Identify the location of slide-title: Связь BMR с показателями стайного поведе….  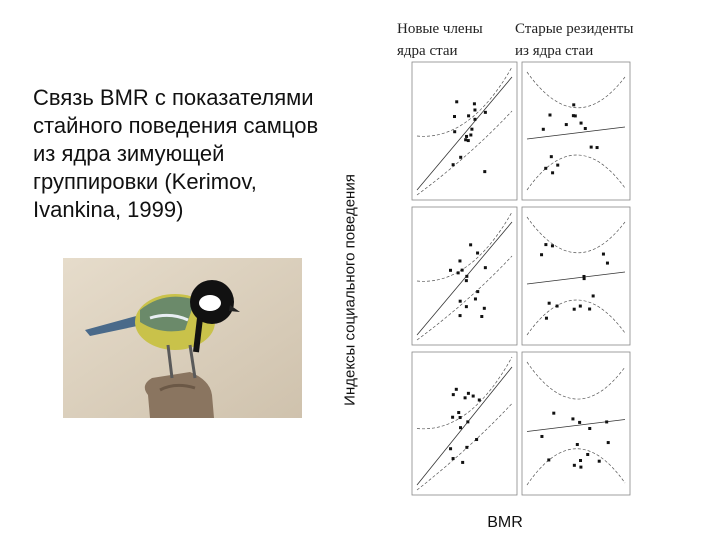
(175, 154).